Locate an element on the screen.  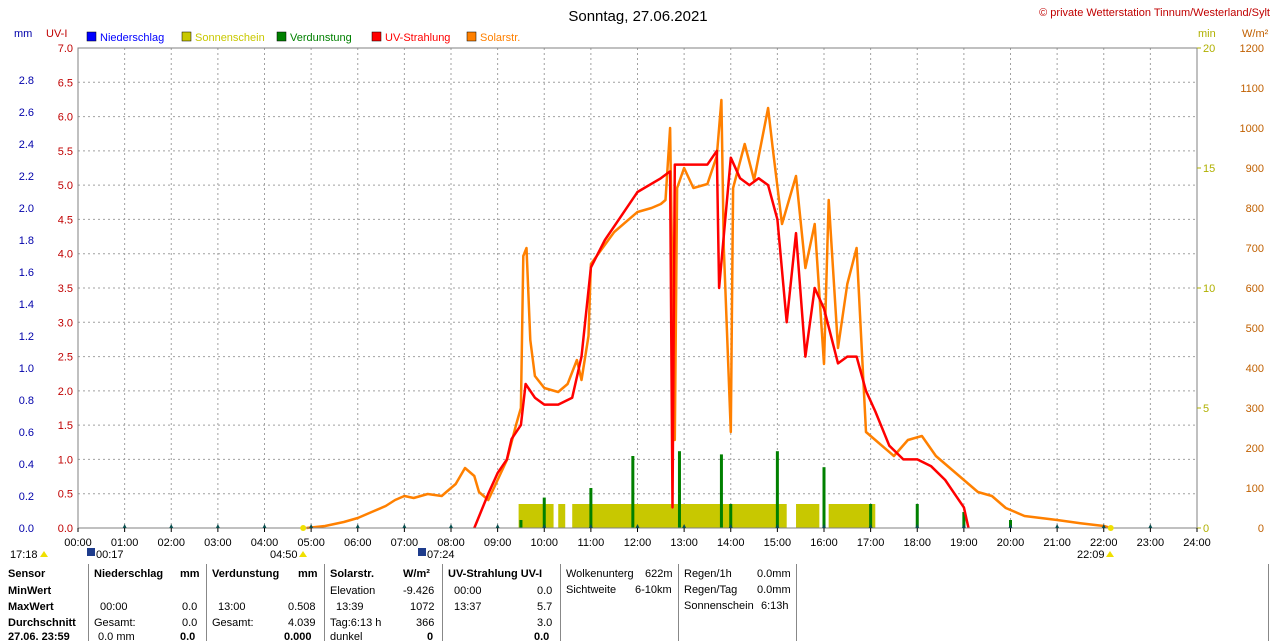
wm2-tick-label: 100 is located at coordinates (1255, 489).